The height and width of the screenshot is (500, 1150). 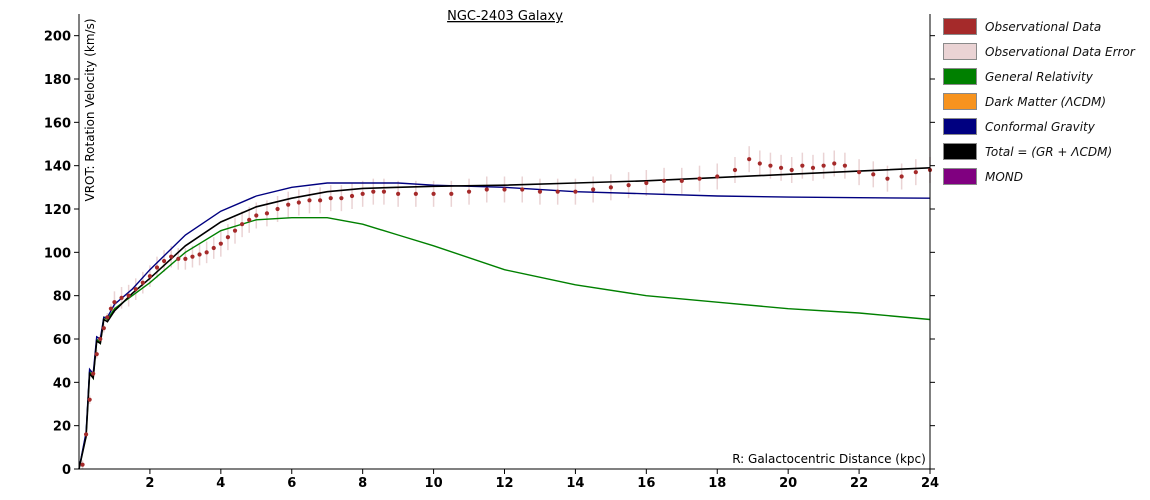 I want to click on legend-label: MOND, so click(x=1004, y=176).